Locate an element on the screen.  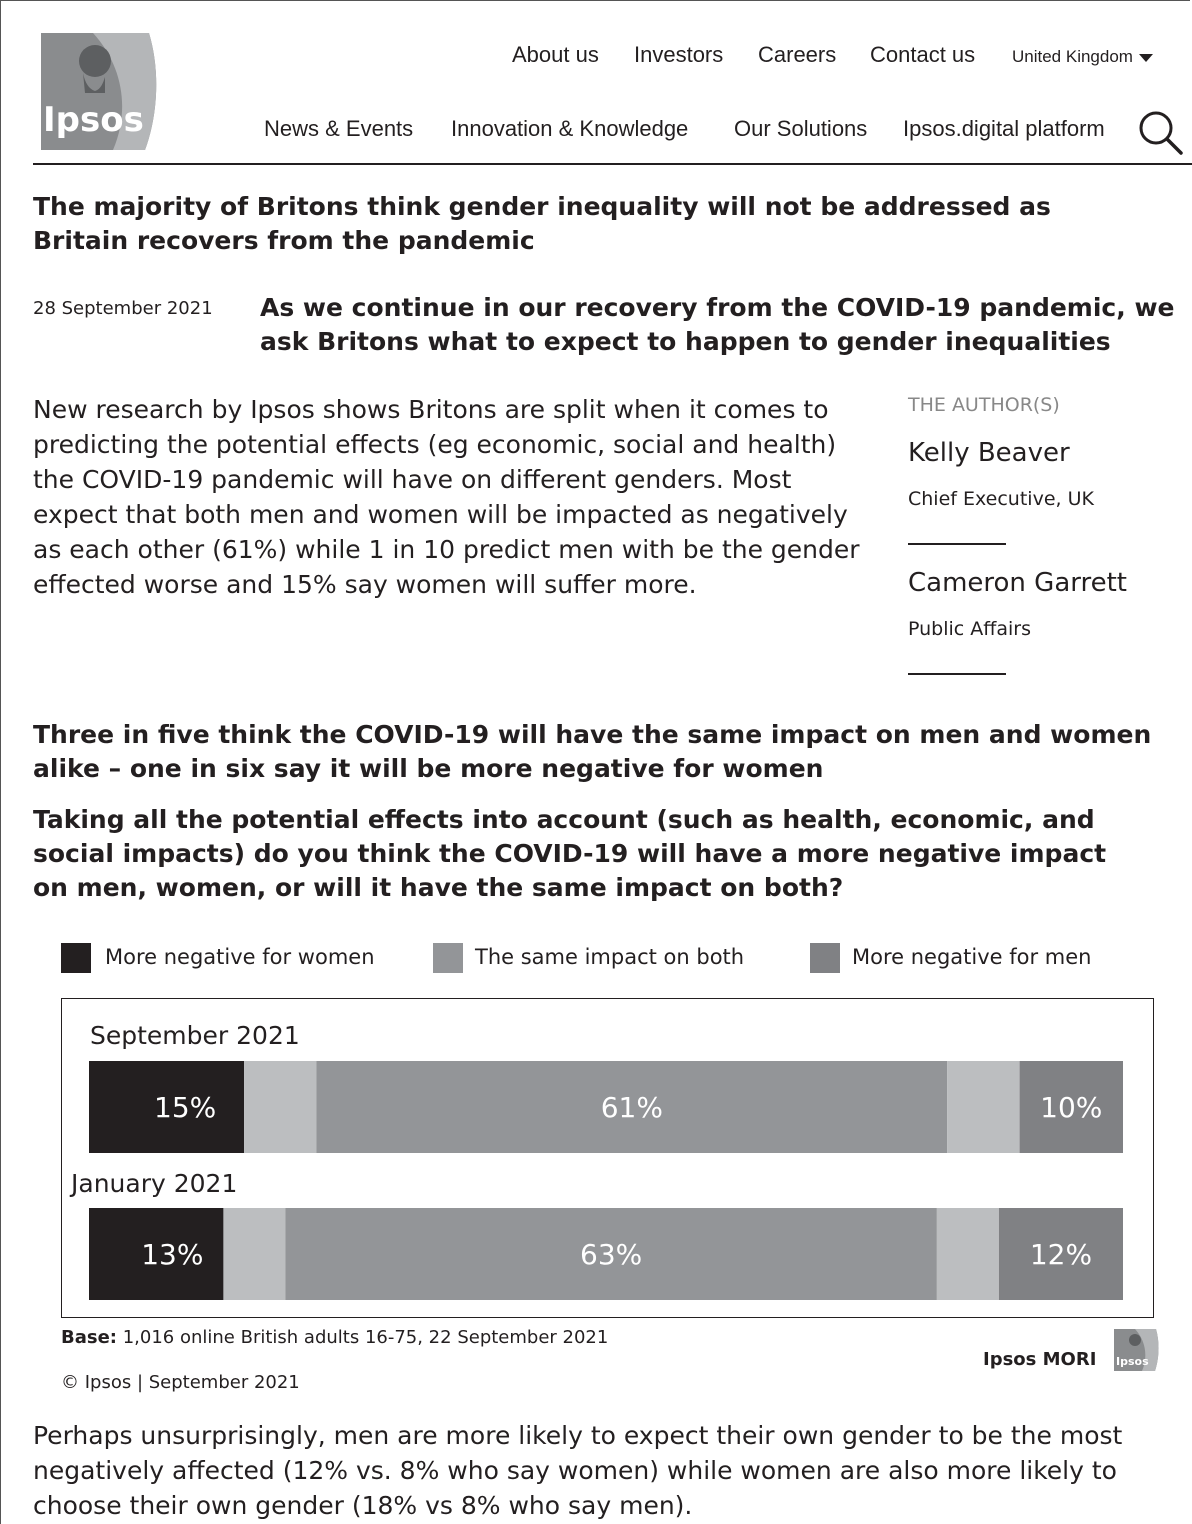
row-label-january-2021: January 2021 is located at coordinates (154, 1183).